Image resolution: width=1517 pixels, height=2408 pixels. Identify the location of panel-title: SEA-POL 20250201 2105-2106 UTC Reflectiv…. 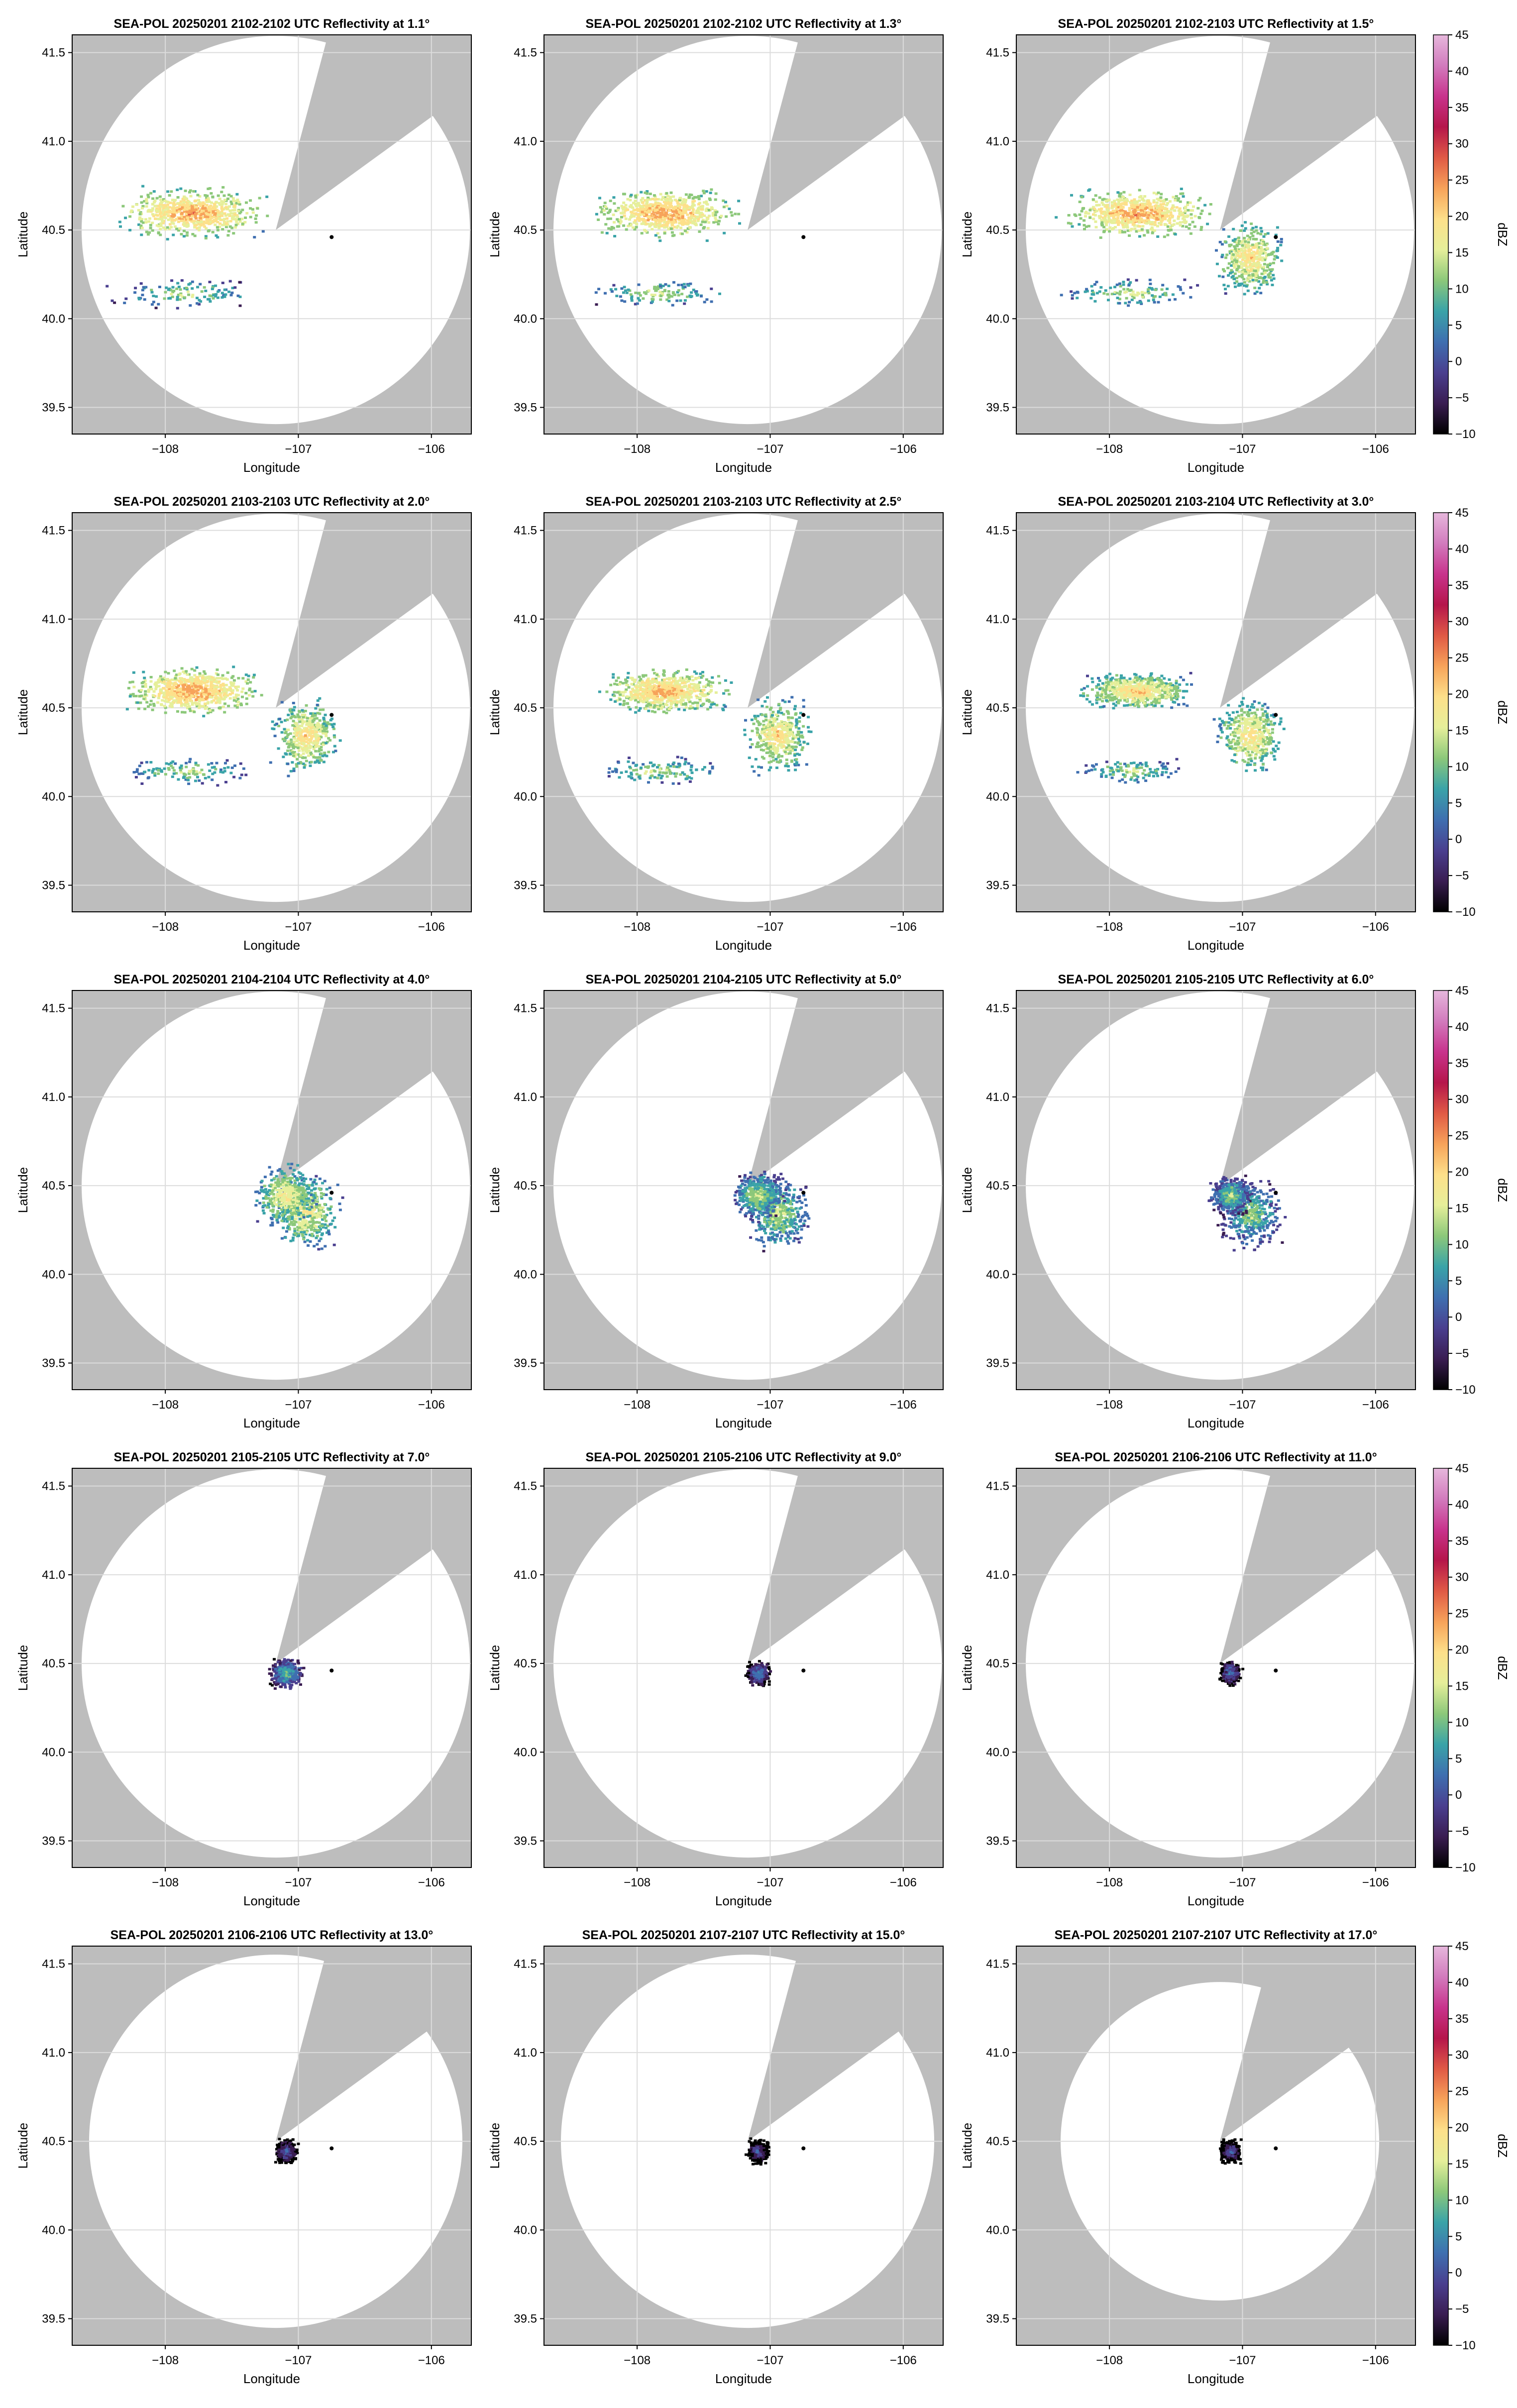
(744, 1457).